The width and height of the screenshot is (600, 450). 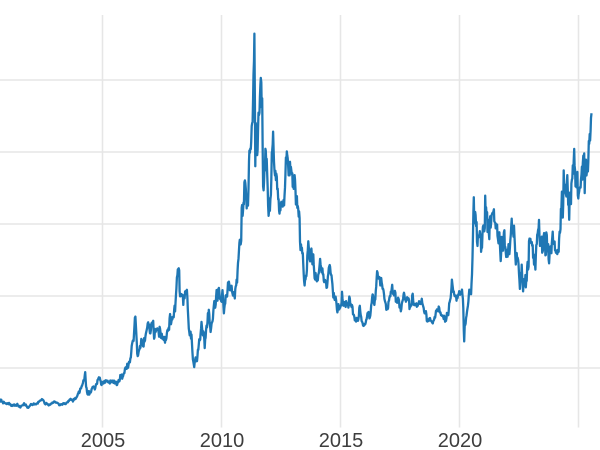 What do you see at coordinates (103, 440) in the screenshot?
I see `svg-text: 2005` at bounding box center [103, 440].